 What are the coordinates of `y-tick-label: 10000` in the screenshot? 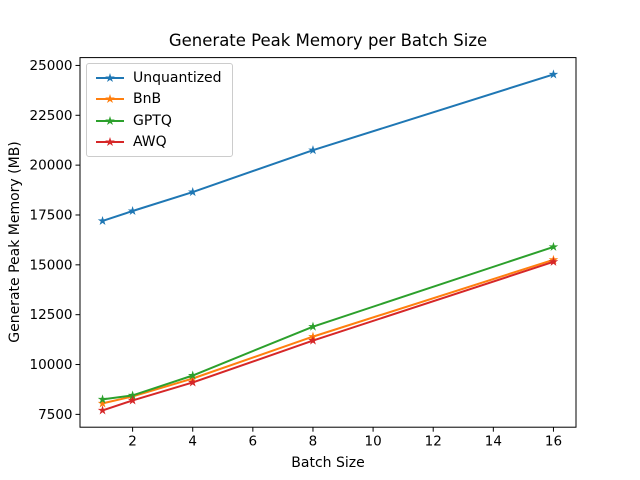 It's located at (51, 365).